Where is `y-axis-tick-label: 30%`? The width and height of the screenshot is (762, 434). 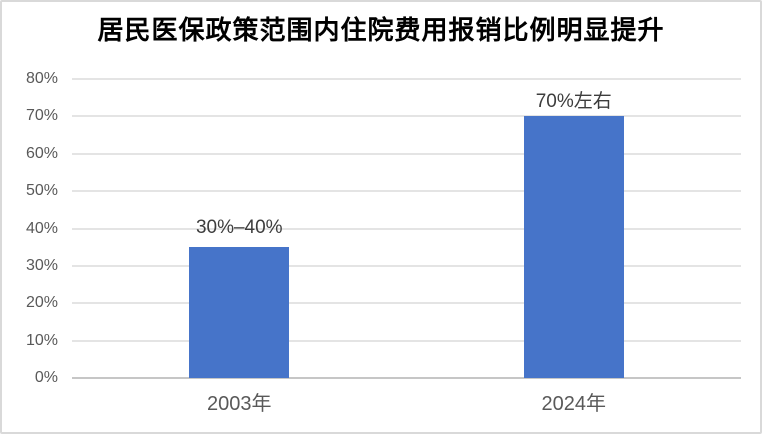
y-axis-tick-label: 30% is located at coordinates (41, 265).